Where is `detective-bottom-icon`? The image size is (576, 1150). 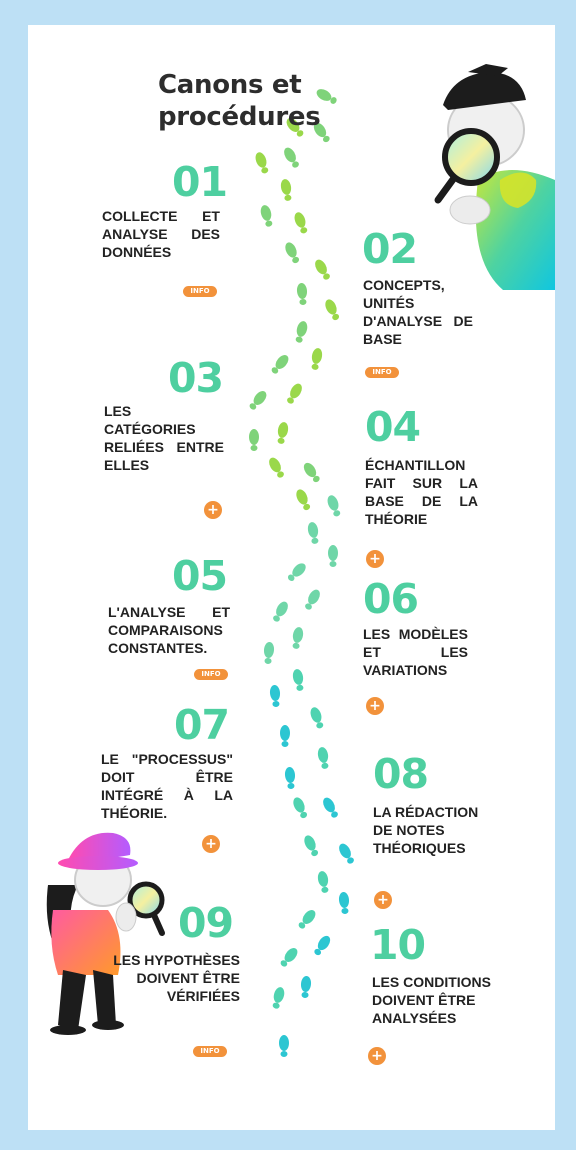
detective-bottom-icon is located at coordinates (105, 933).